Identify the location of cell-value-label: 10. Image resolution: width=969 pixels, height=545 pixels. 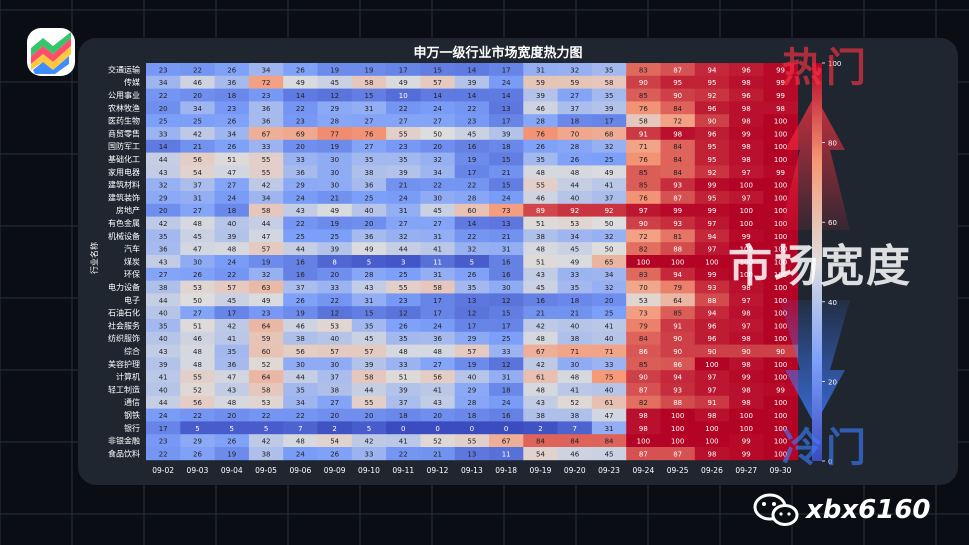
(403, 96).